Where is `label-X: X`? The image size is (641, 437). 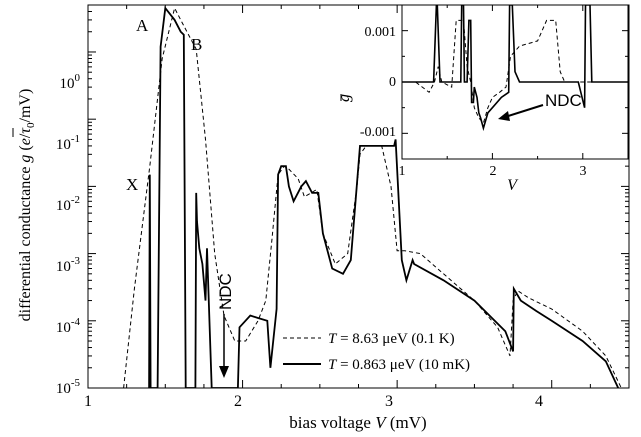
label-X: X is located at coordinates (132, 184).